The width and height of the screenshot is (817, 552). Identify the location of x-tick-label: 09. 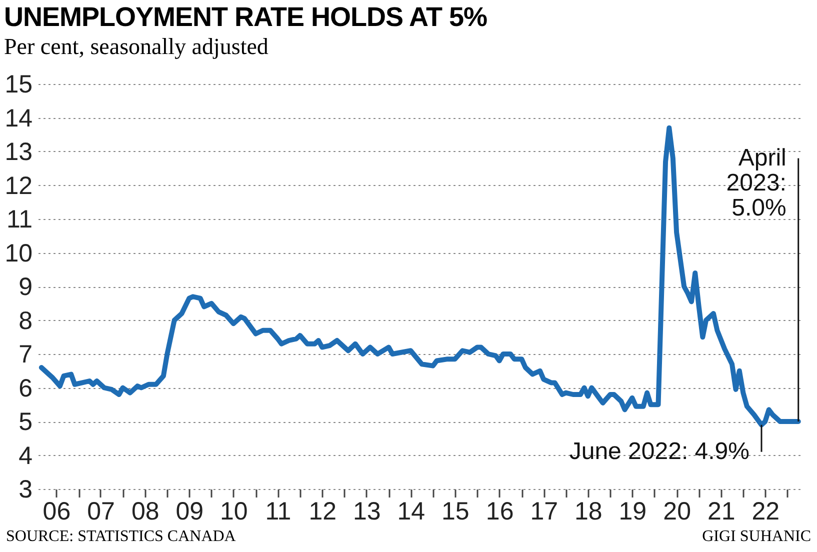
(190, 512).